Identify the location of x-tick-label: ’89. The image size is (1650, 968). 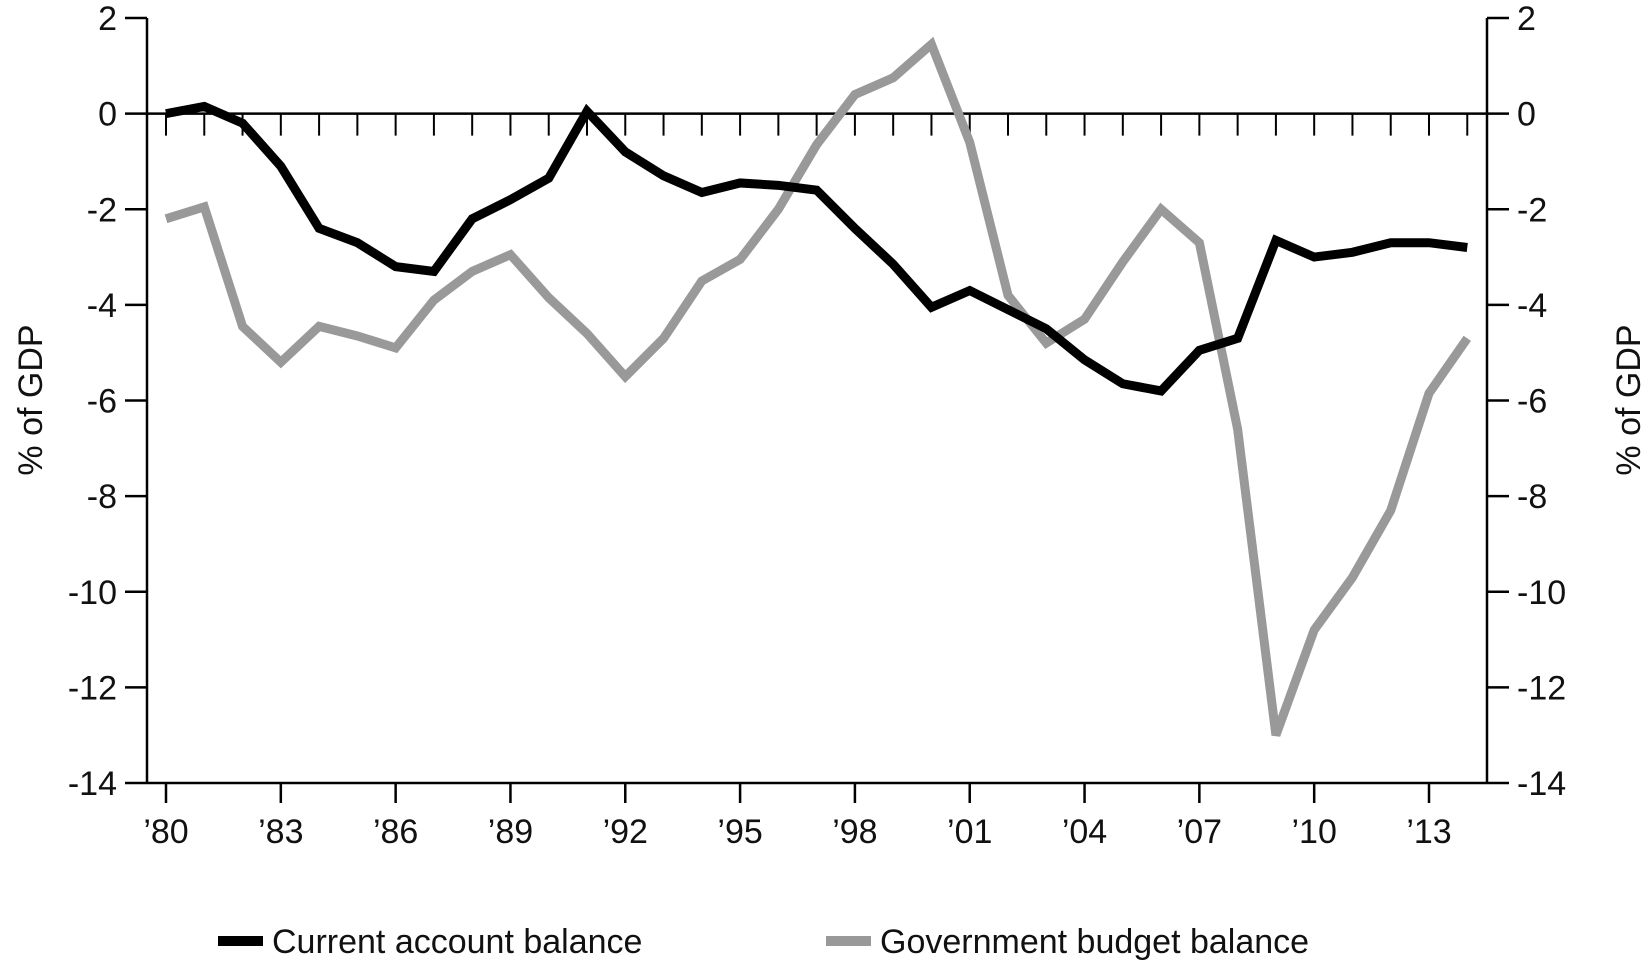
(510, 832).